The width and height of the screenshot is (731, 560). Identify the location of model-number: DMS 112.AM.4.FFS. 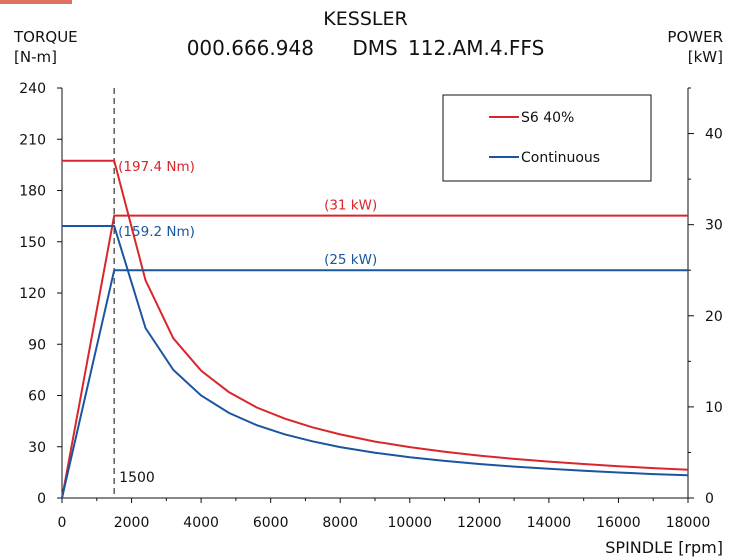
(448, 48).